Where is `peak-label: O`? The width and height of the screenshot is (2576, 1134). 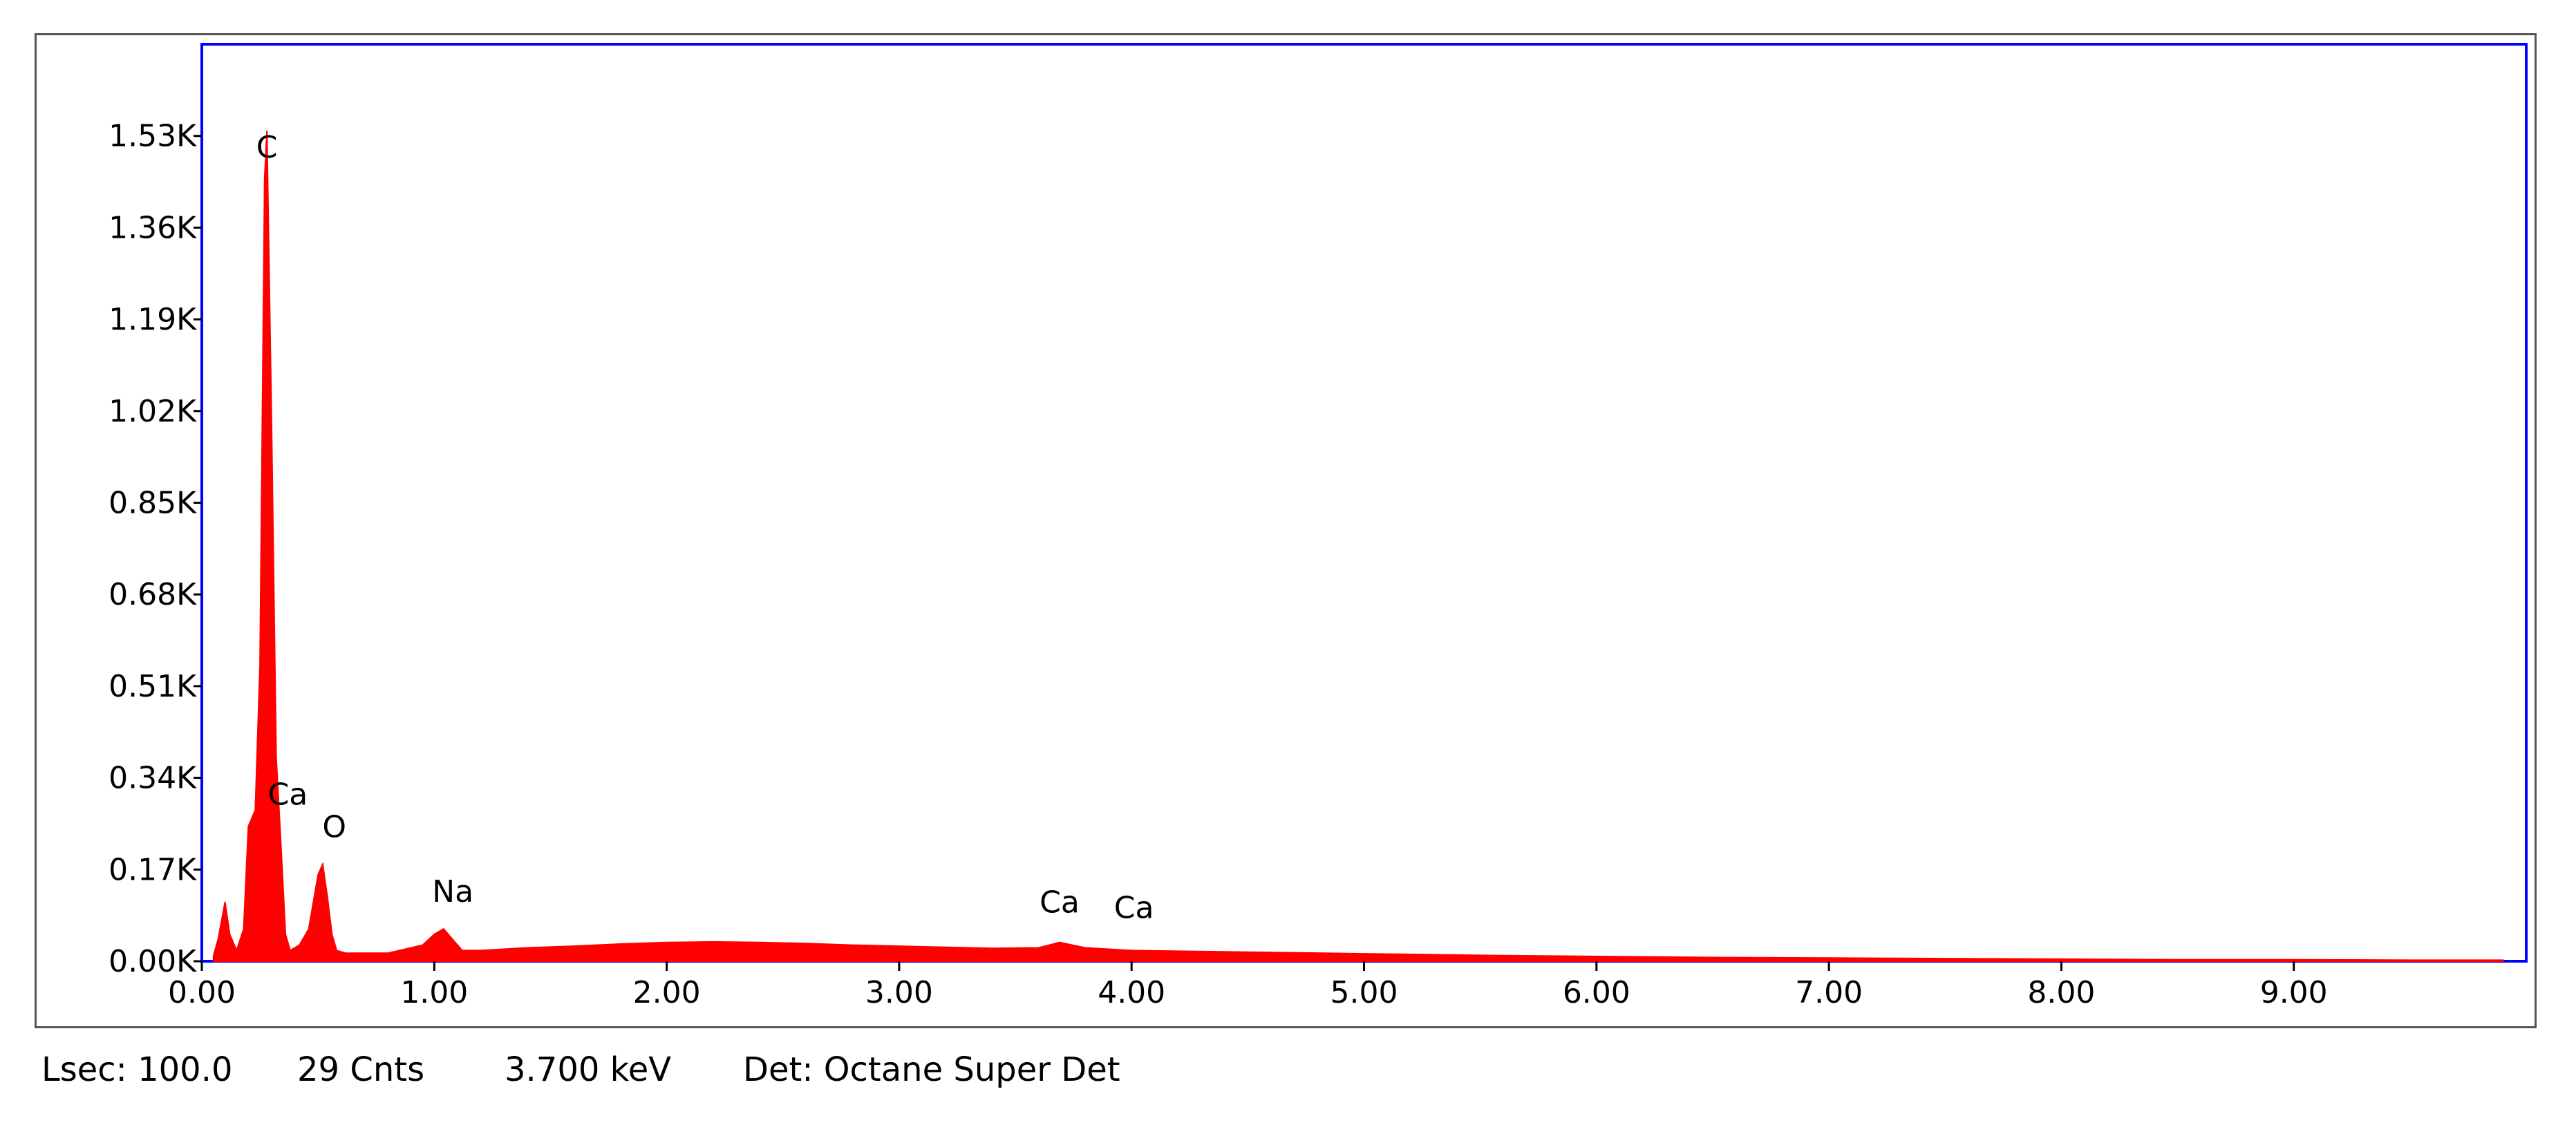 peak-label: O is located at coordinates (334, 826).